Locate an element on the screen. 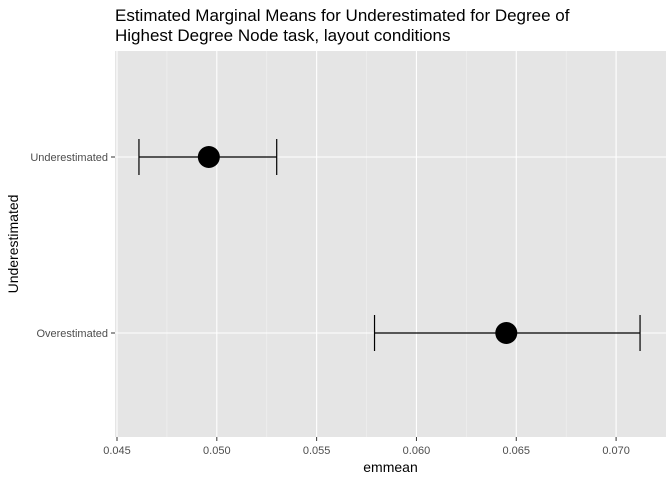 Image resolution: width=672 pixels, height=480 pixels. x-tick-label: 0.055 is located at coordinates (317, 451).